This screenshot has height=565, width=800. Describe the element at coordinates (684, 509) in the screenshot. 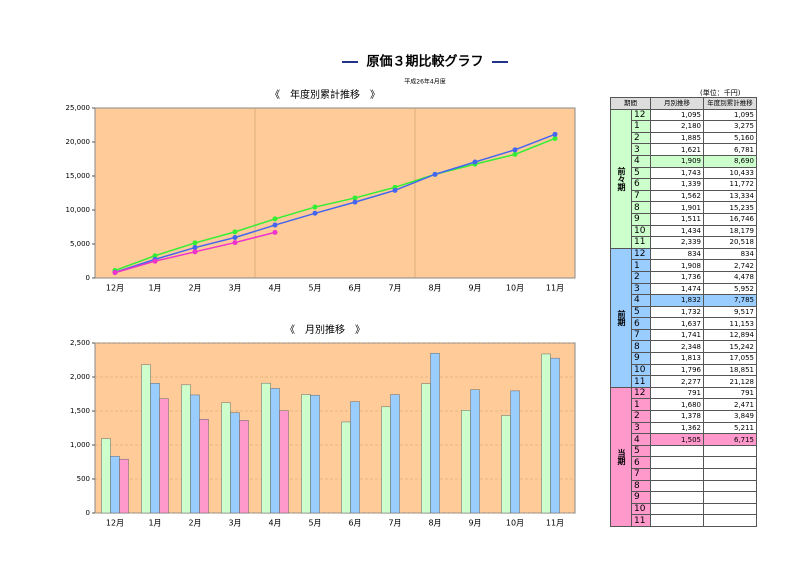

I see `table-row: 10` at that location.